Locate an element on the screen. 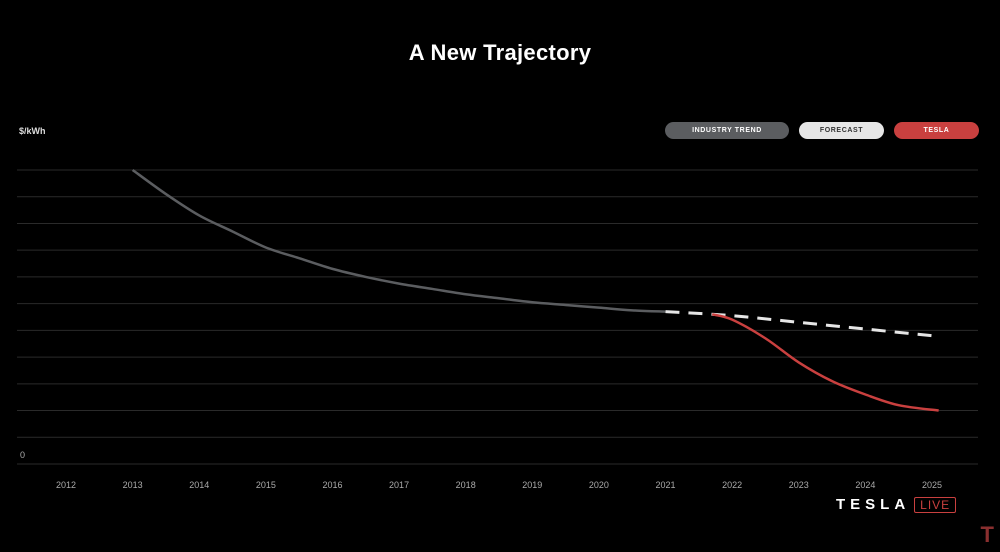 Image resolution: width=1000 pixels, height=552 pixels. legend-industry-trend: INDUSTRY TREND is located at coordinates (727, 130).